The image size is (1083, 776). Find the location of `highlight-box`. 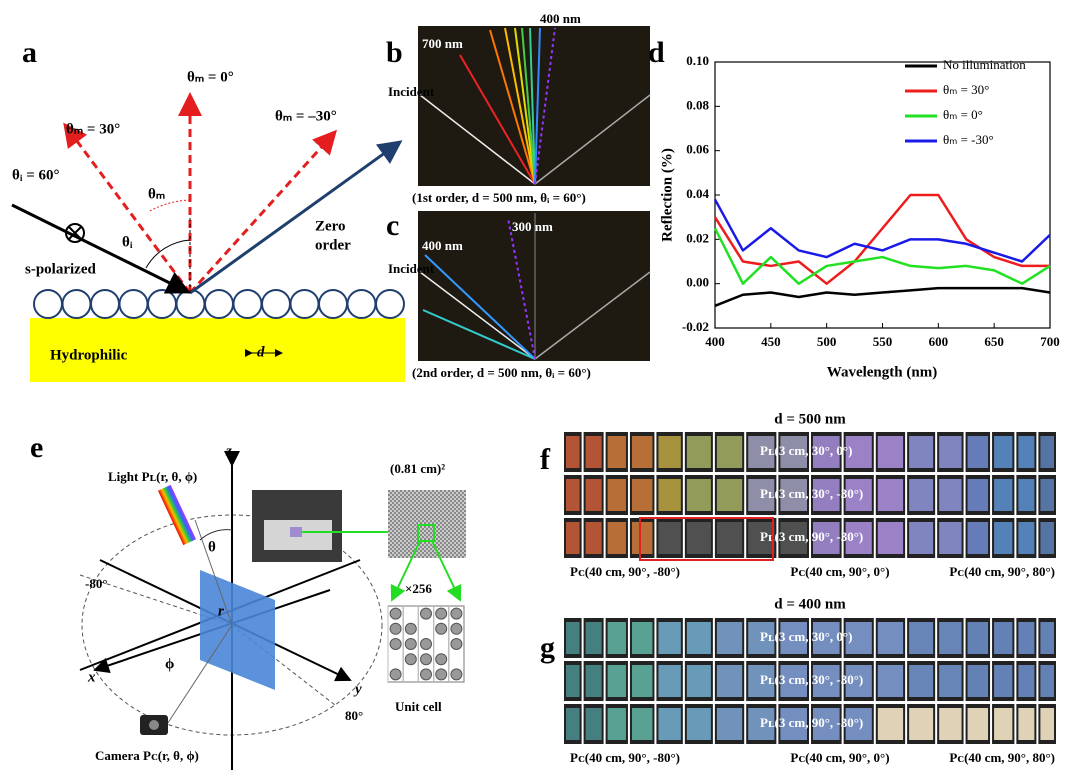

highlight-box is located at coordinates (706, 539).